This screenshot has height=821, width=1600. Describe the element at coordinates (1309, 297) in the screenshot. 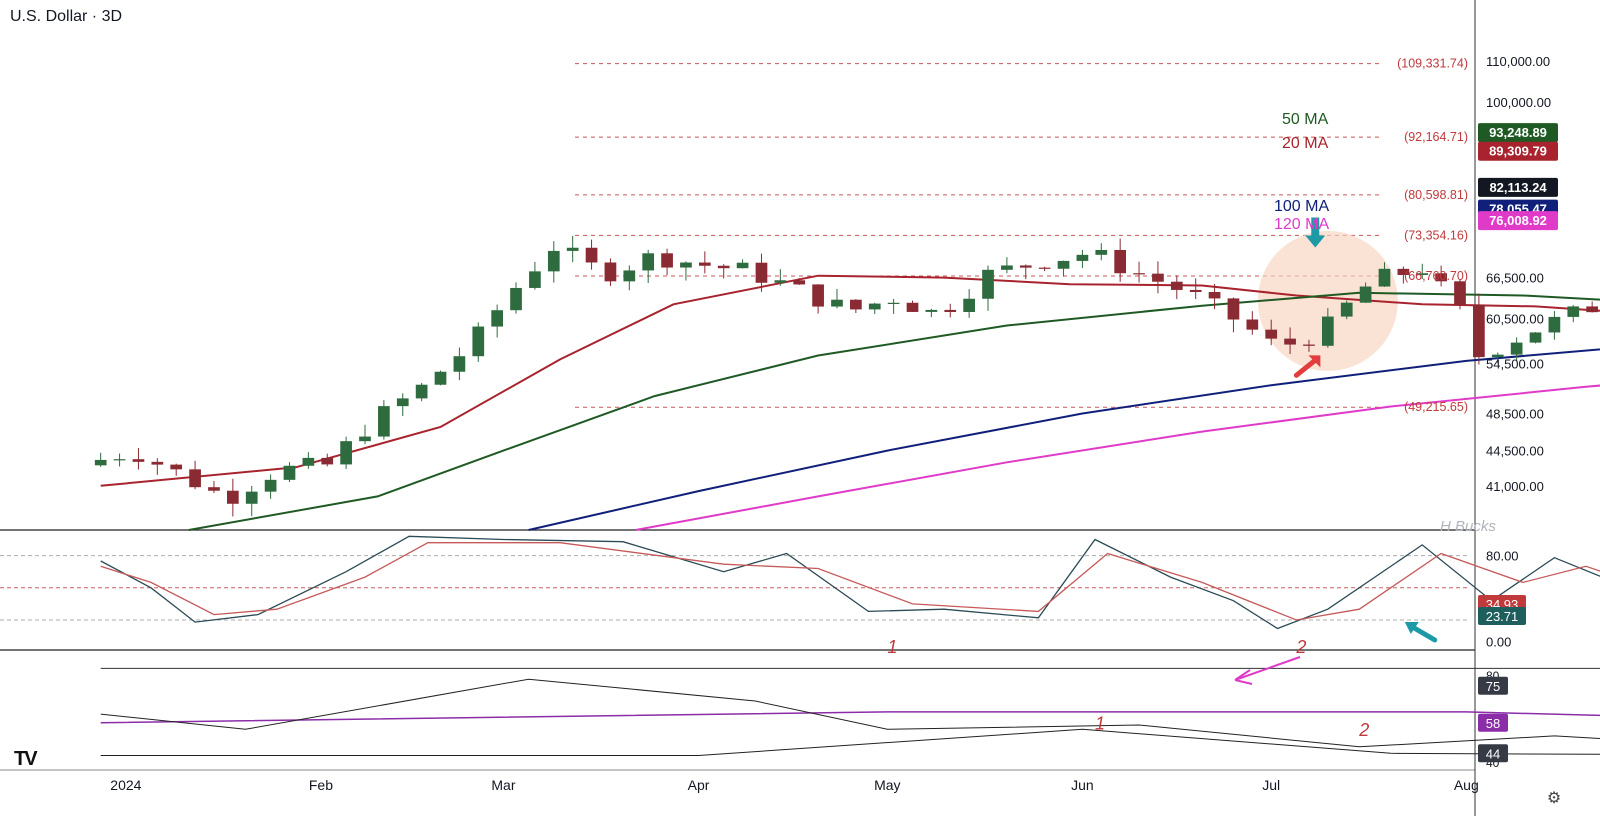

I see `arrows-layer` at that location.